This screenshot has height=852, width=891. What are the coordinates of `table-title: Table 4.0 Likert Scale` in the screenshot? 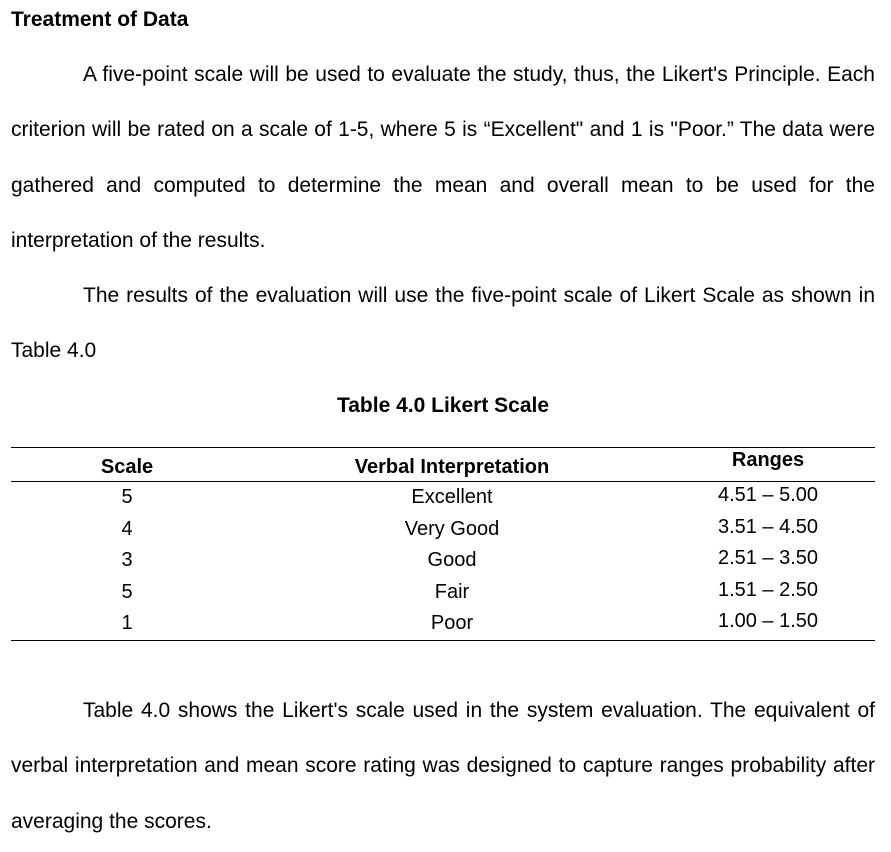 It's located at (443, 405).